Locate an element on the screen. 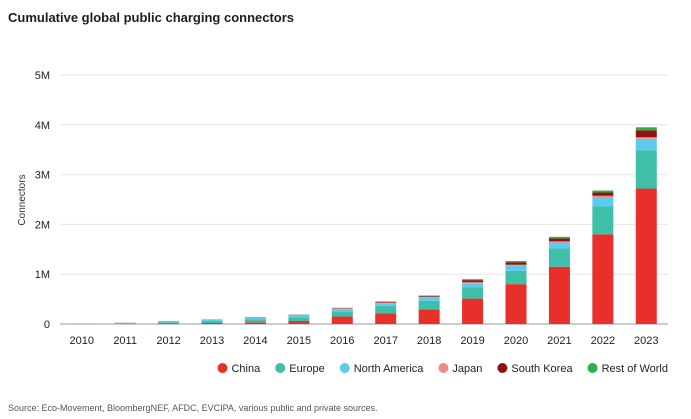 Image resolution: width=691 pixels, height=419 pixels. x-tick-label: 2012 is located at coordinates (168, 341).